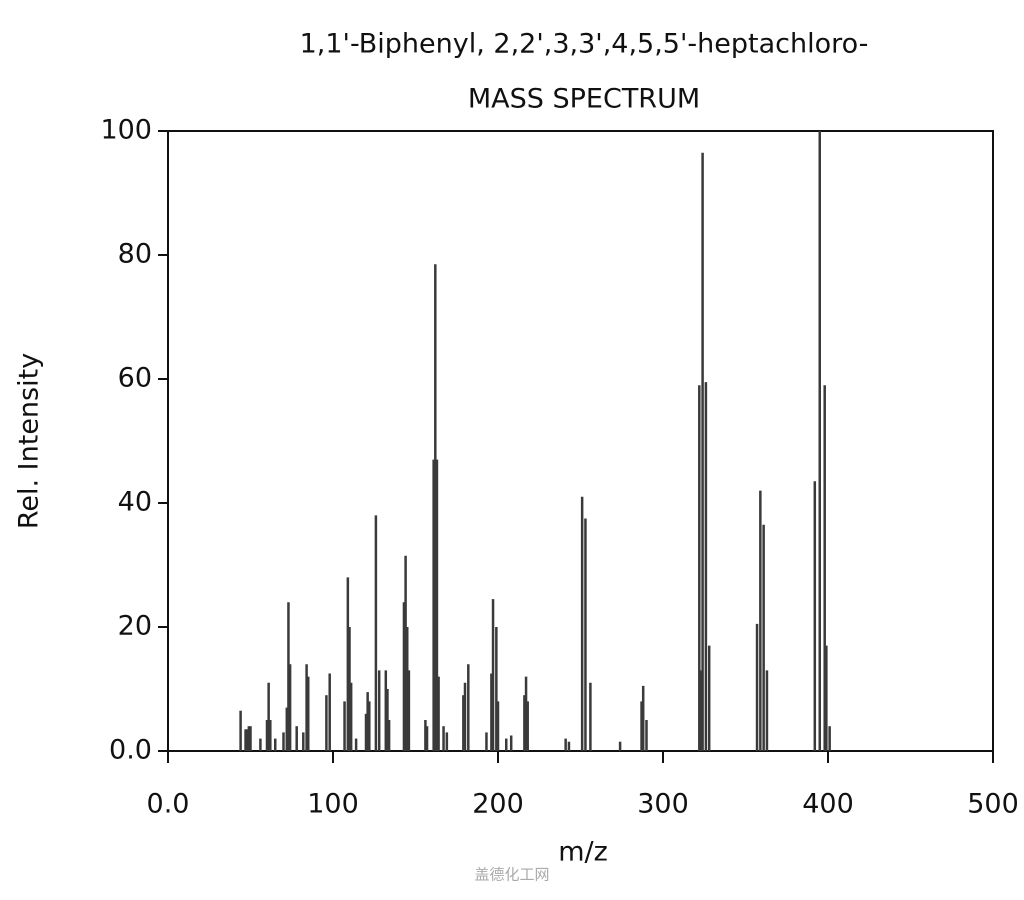 Image resolution: width=1024 pixels, height=900 pixels. What do you see at coordinates (135, 626) in the screenshot?
I see `y-tick-label: 20` at bounding box center [135, 626].